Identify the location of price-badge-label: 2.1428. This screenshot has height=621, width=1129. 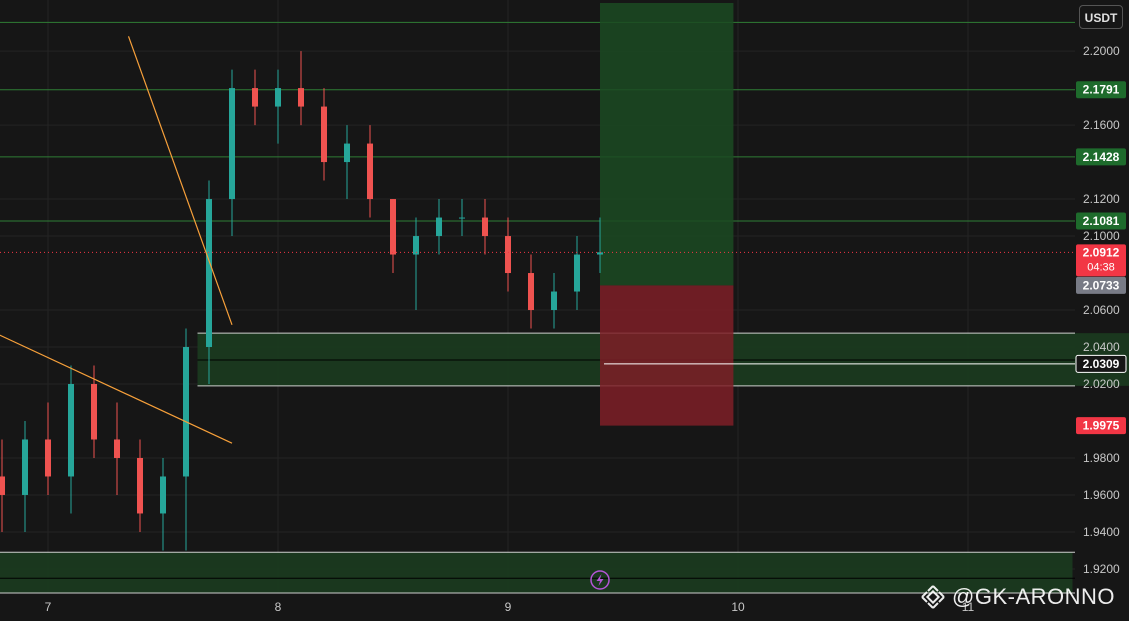
(1101, 157).